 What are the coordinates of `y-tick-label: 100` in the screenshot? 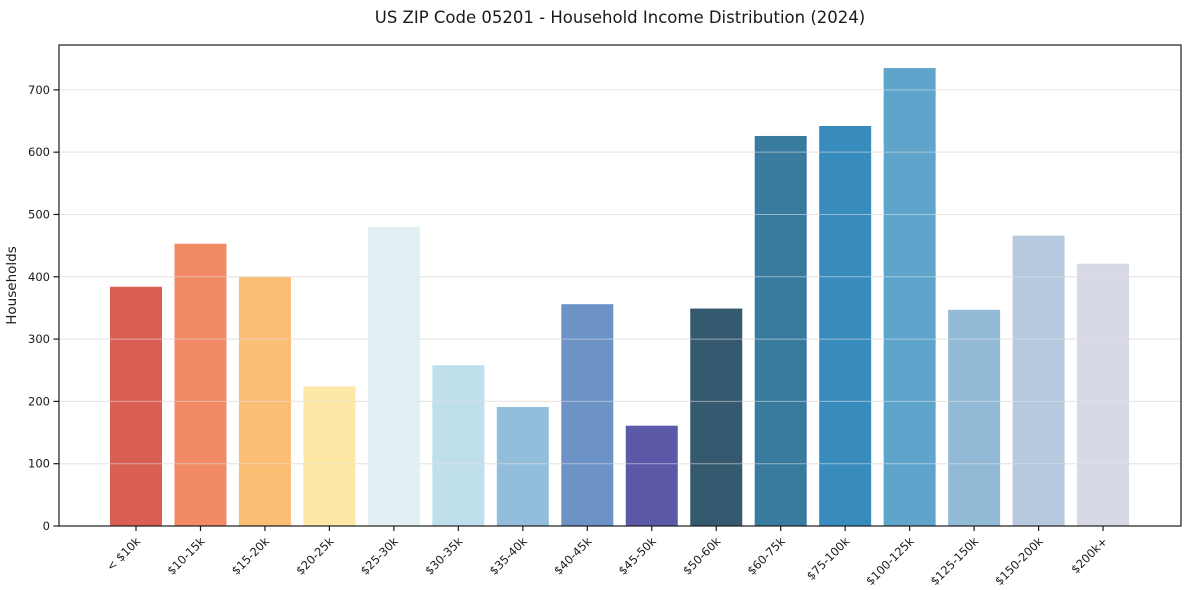 It's located at (39, 464).